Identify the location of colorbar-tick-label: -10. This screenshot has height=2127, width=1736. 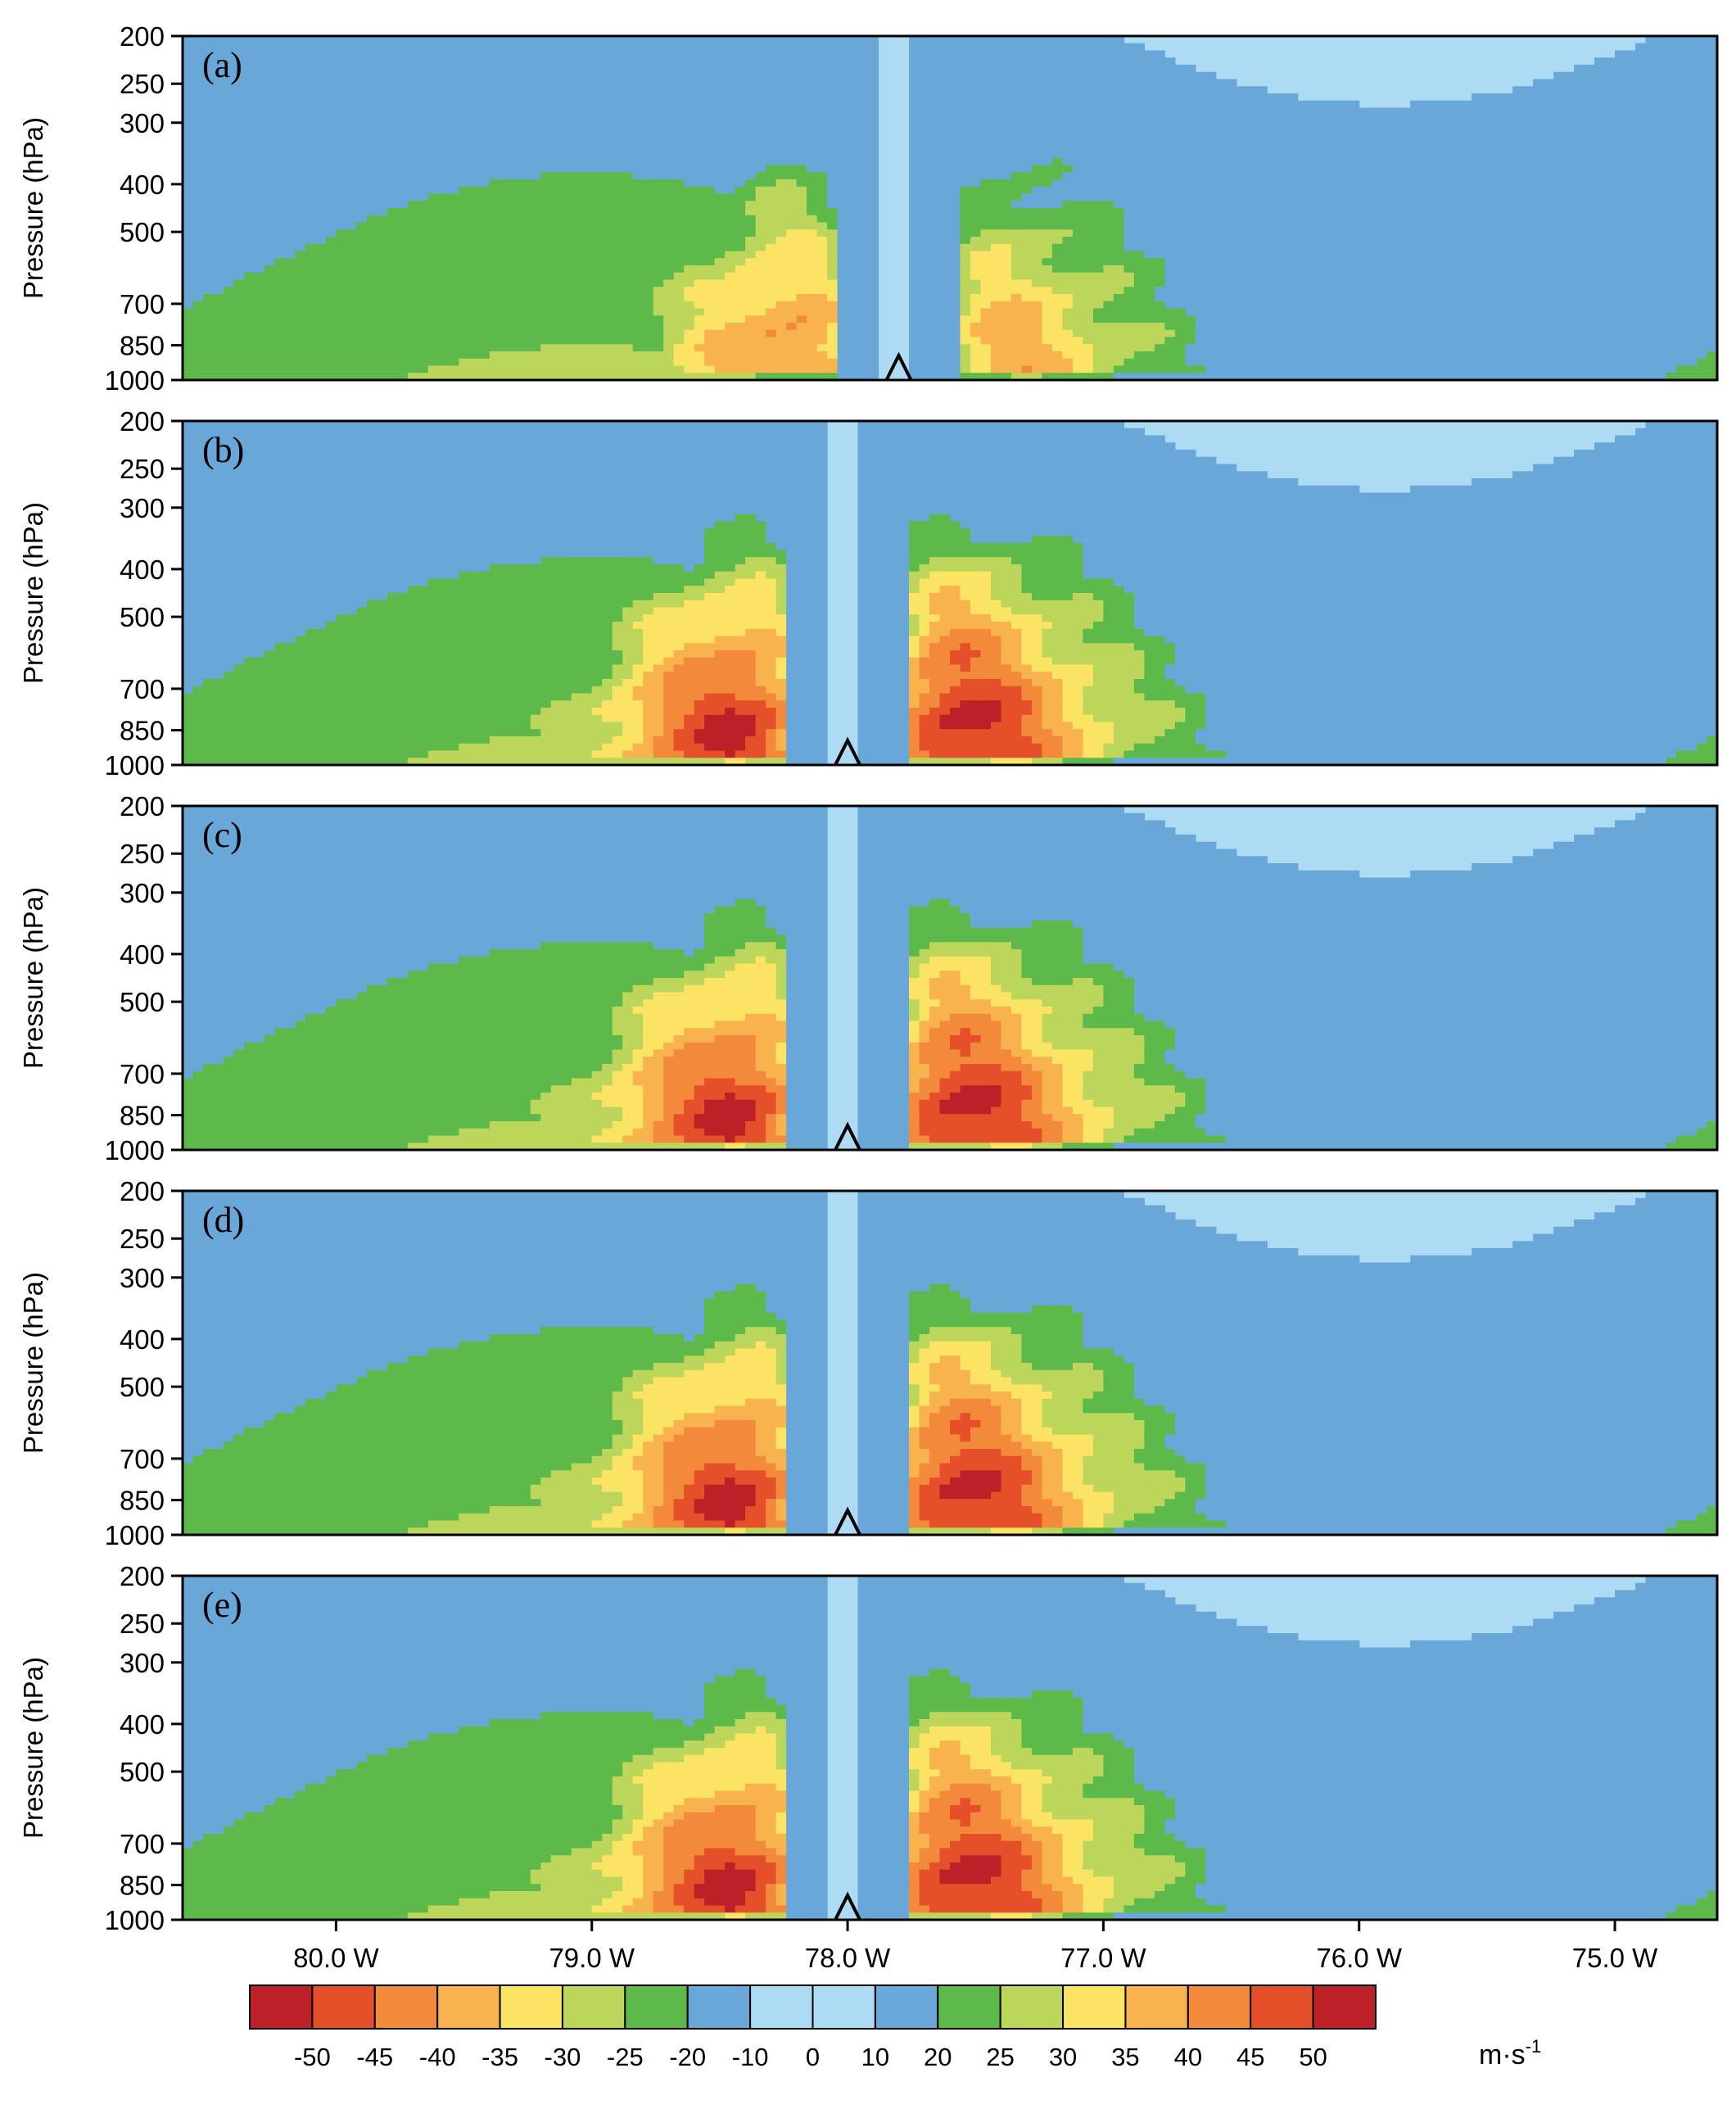
(750, 2057).